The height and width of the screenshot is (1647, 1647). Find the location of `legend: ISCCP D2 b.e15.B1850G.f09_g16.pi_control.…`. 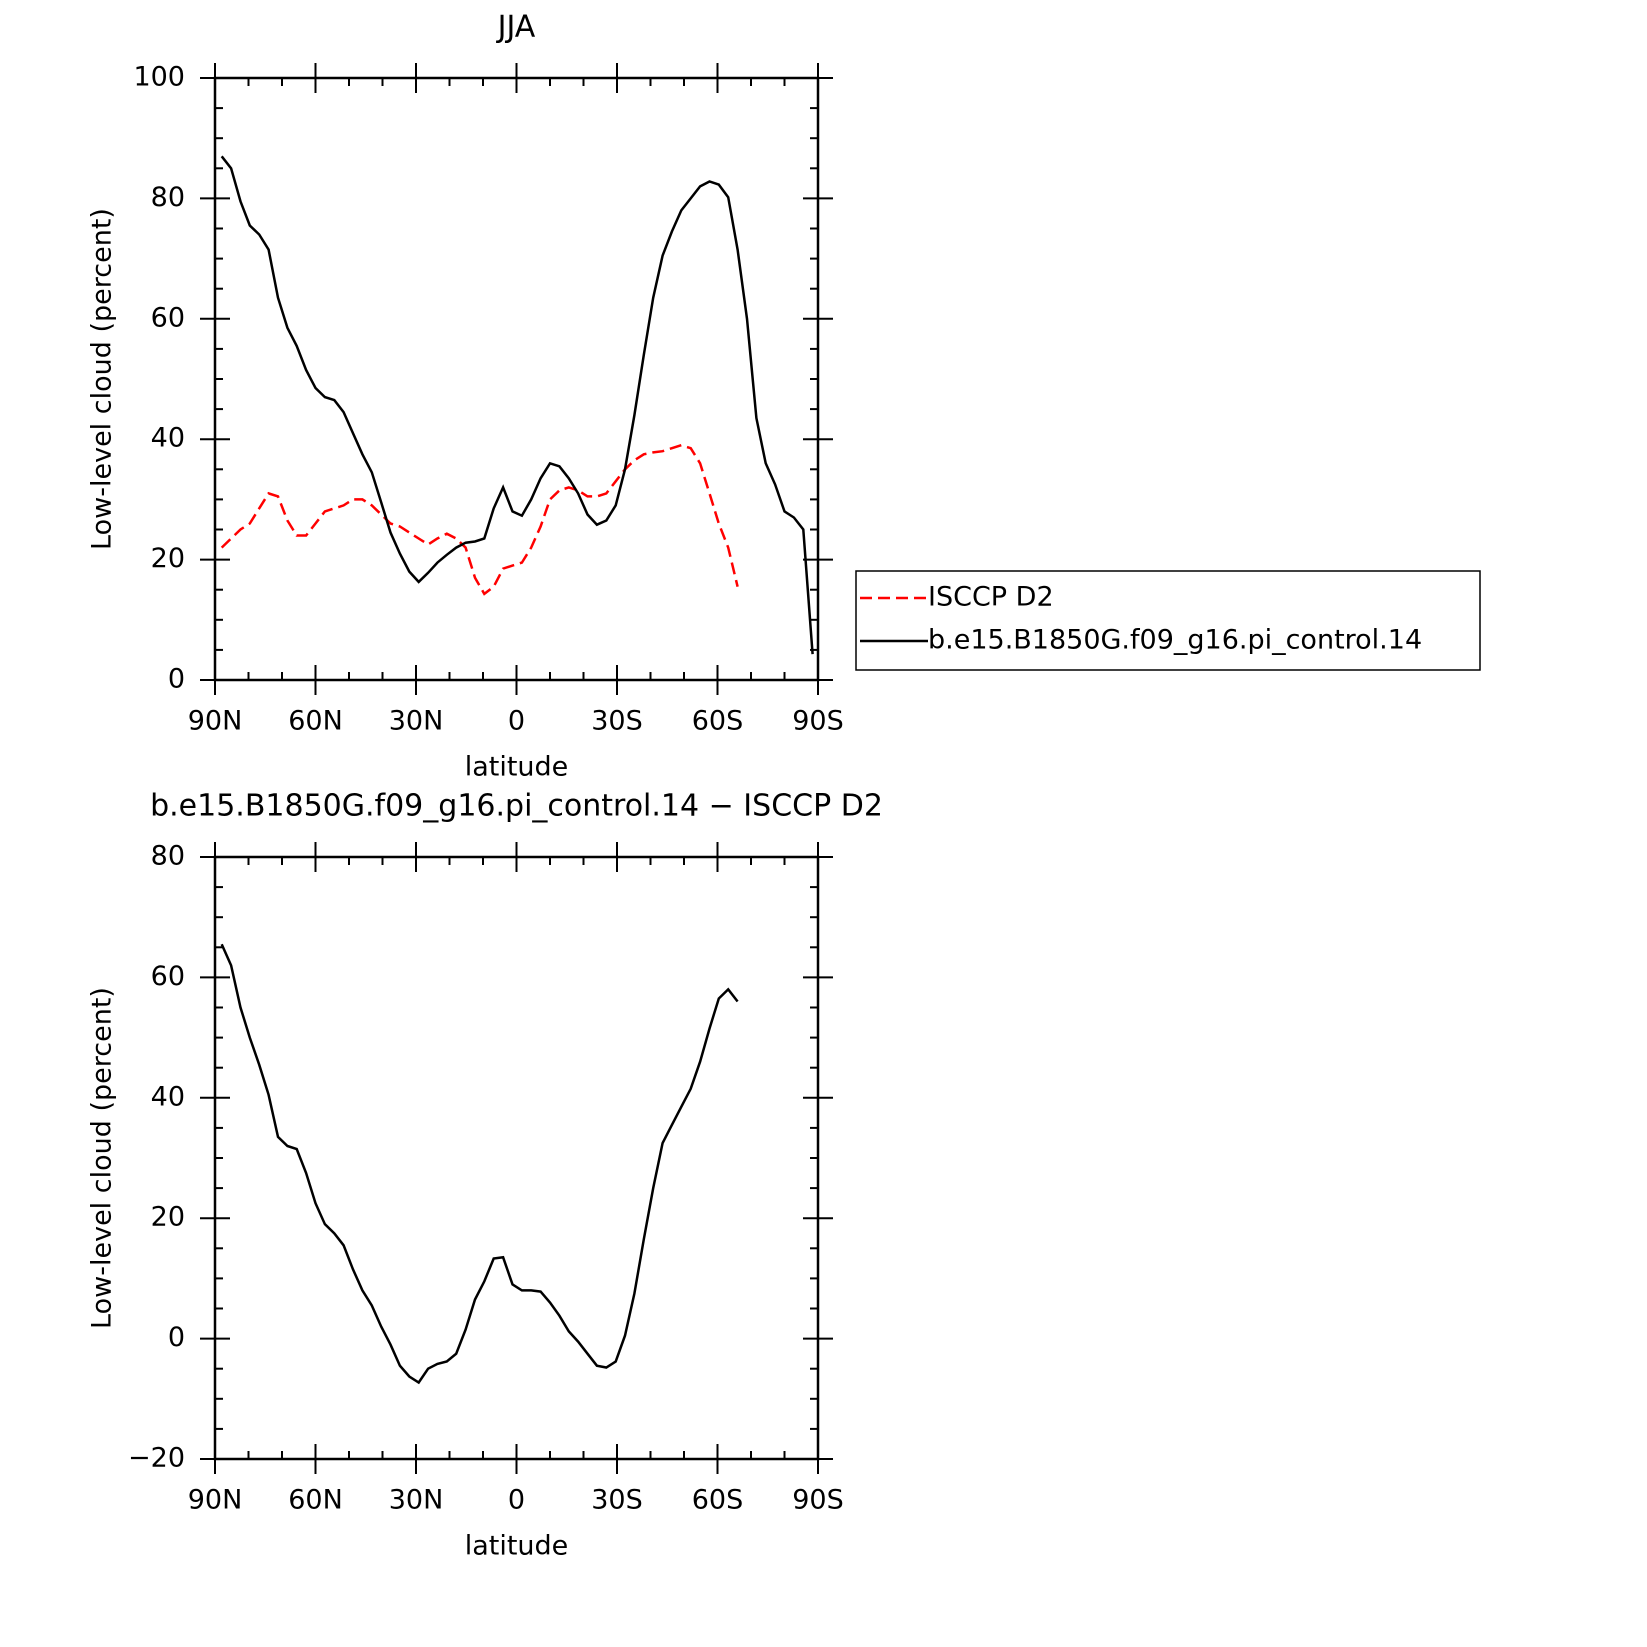

legend: ISCCP D2 b.e15.B1850G.f09_g16.pi_control.… is located at coordinates (1168, 620).